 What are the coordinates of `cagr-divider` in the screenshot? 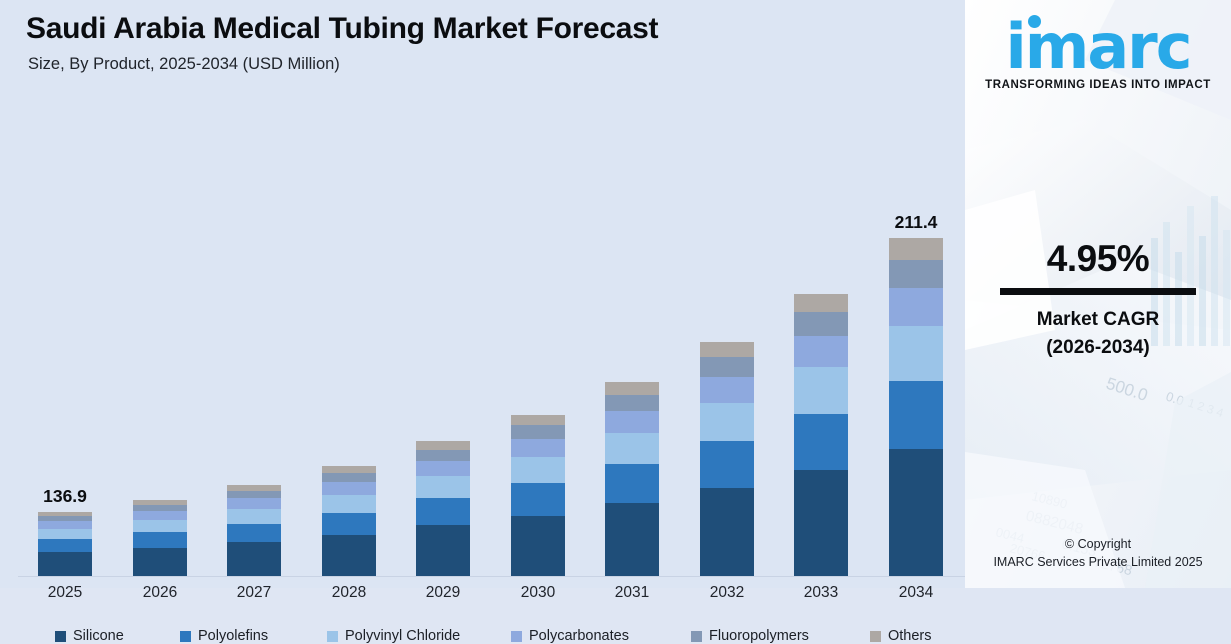 It's located at (1098, 291).